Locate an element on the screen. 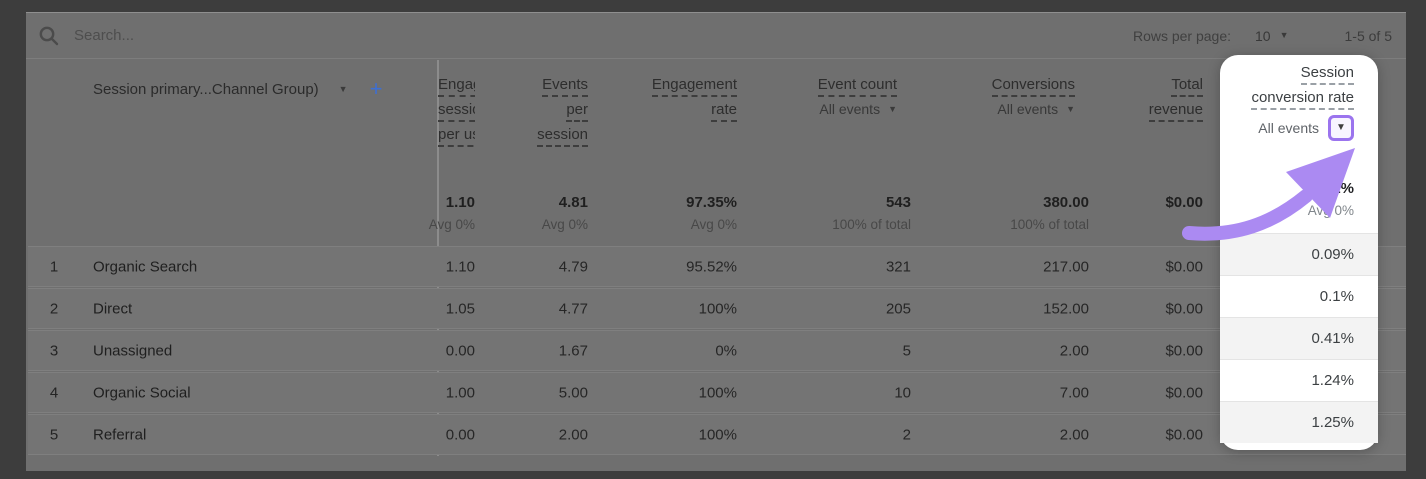 The width and height of the screenshot is (1426, 479). row-index: 5 is located at coordinates (54, 434).